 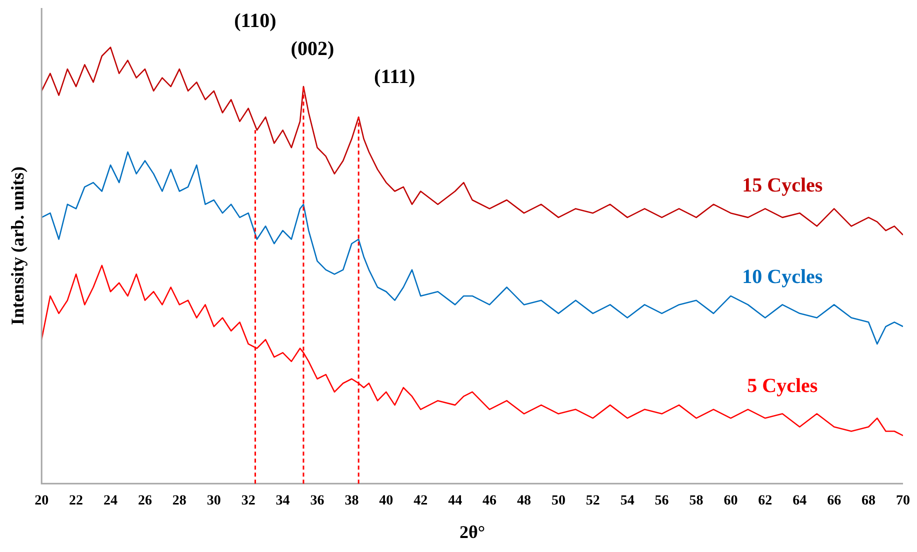 I want to click on x-tick-label: 50, so click(x=558, y=501).